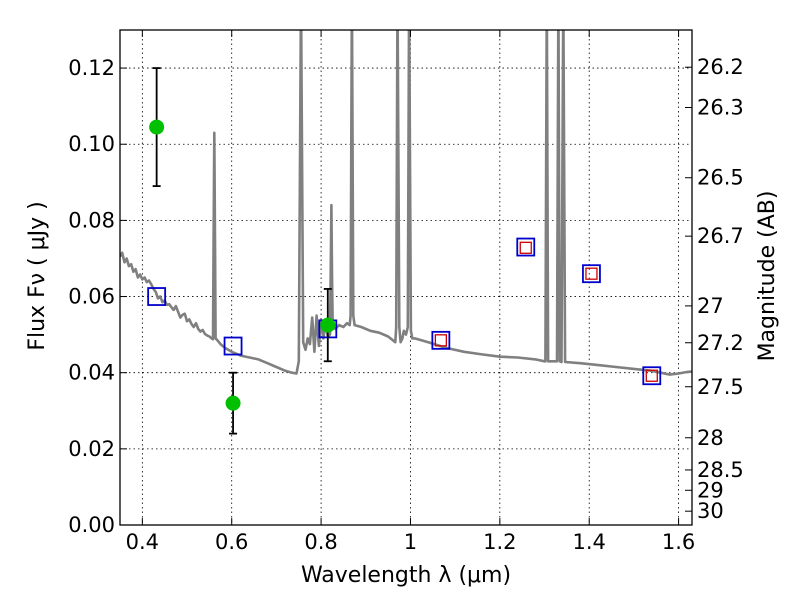 The width and height of the screenshot is (800, 600). Describe the element at coordinates (499, 542) in the screenshot. I see `x-tick-label: 1.2` at that location.